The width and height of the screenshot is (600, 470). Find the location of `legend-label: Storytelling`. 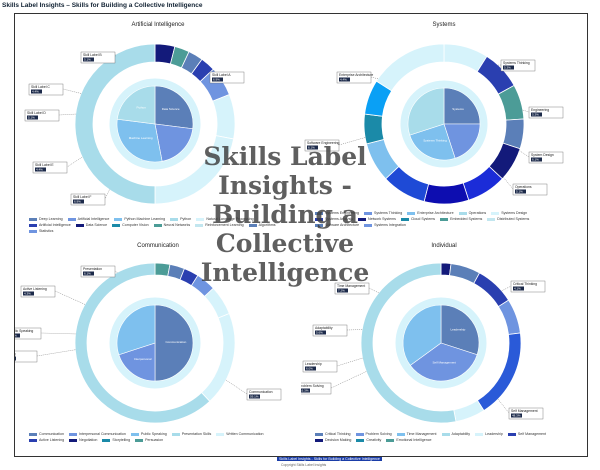

legend-label: Storytelling is located at coordinates (121, 440).